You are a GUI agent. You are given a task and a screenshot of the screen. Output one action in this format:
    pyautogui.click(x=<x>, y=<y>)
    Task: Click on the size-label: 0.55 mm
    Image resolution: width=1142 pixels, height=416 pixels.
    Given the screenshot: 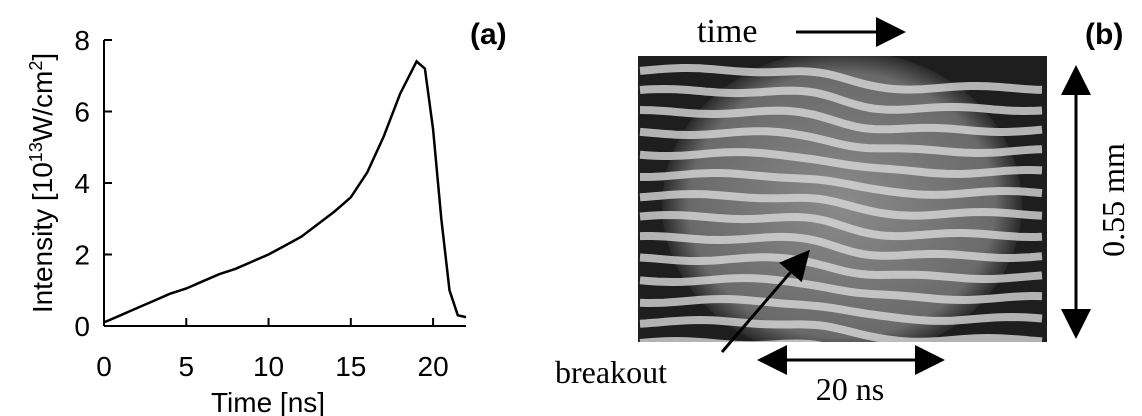 What is the action you would take?
    pyautogui.click(x=1113, y=200)
    